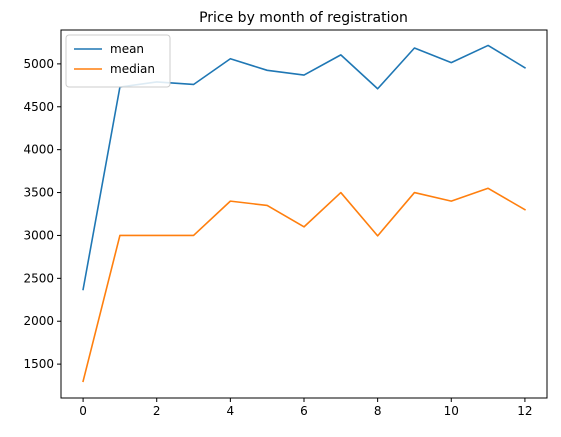 This screenshot has width=561, height=437. Describe the element at coordinates (38, 64) in the screenshot. I see `y-tick-label: 5000` at that location.